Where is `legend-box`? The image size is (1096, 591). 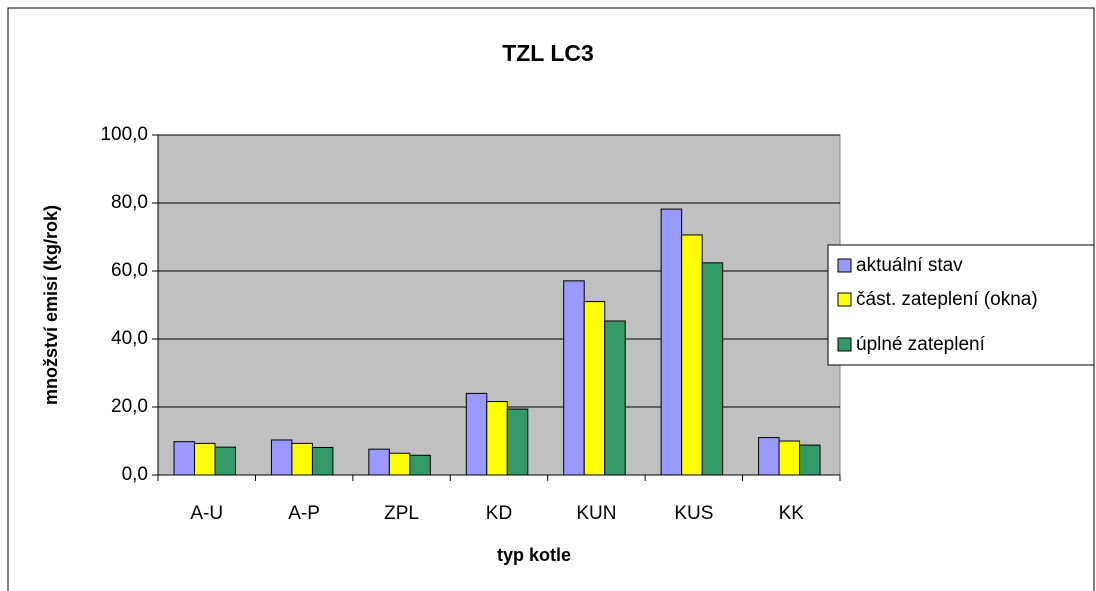 legend-box is located at coordinates (961, 305).